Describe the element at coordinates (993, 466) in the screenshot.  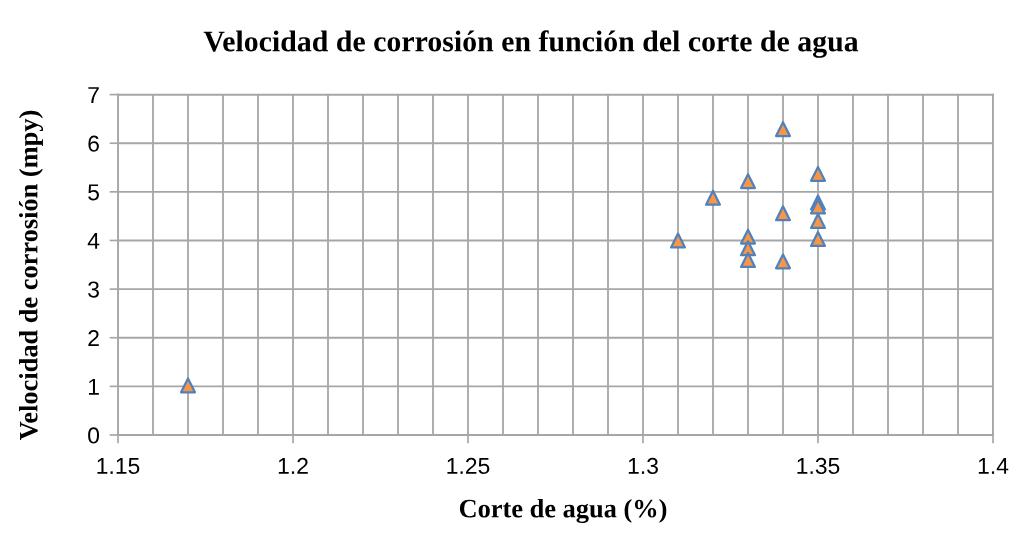
I see `x-tick-label: 1.4` at that location.